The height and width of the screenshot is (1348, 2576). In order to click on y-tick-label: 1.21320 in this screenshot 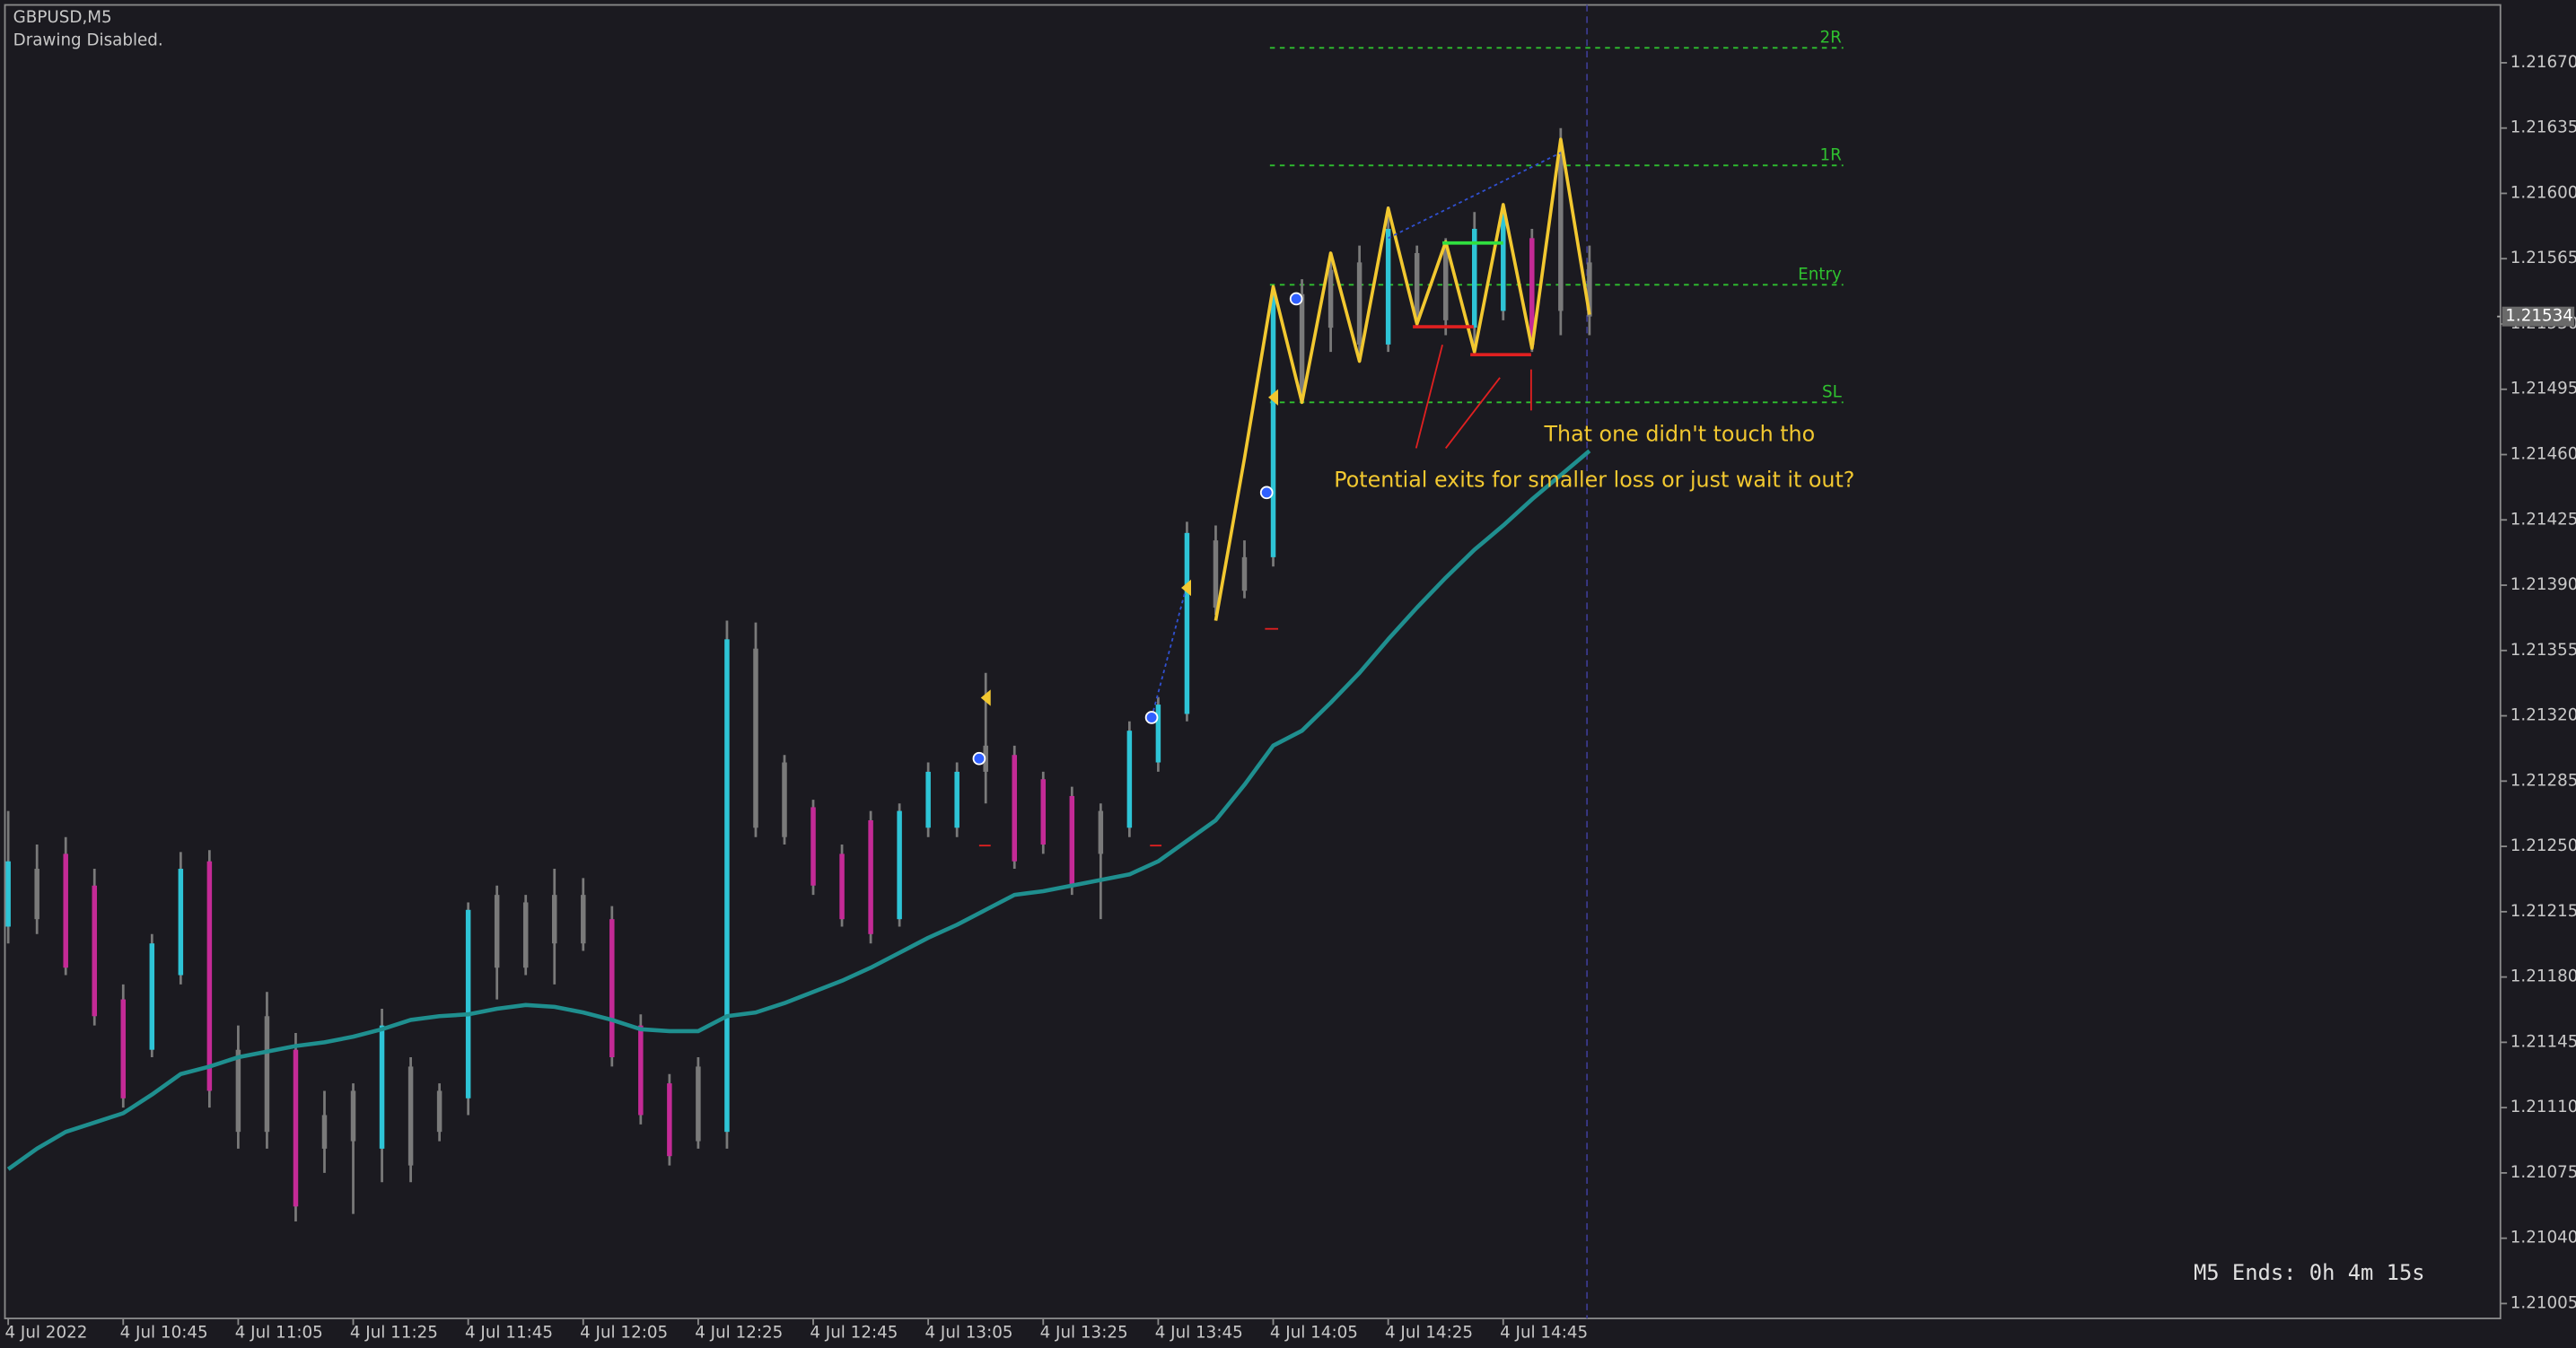, I will do `click(2543, 715)`.